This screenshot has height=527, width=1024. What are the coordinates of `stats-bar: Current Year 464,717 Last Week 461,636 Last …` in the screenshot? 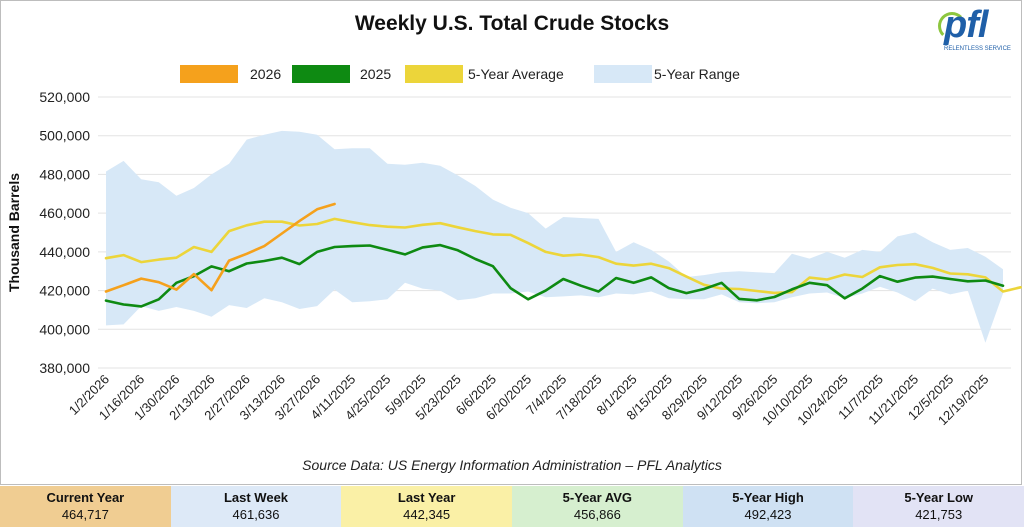 It's located at (512, 506).